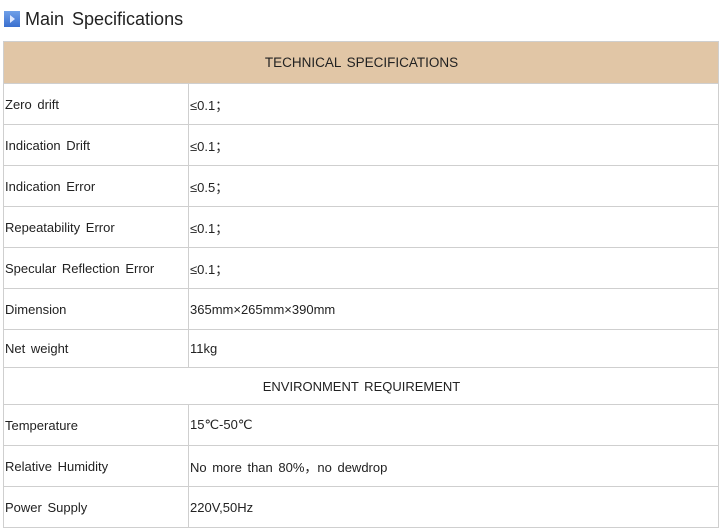 This screenshot has width=725, height=531. I want to click on table-row: Temperature 15℃-50℃, so click(361, 425).